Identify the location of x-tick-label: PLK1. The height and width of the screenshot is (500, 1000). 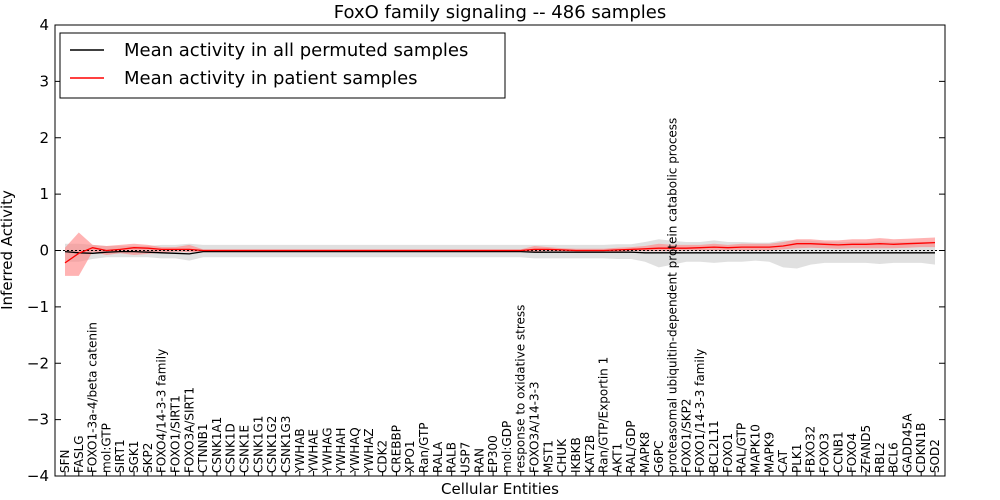
(797, 458).